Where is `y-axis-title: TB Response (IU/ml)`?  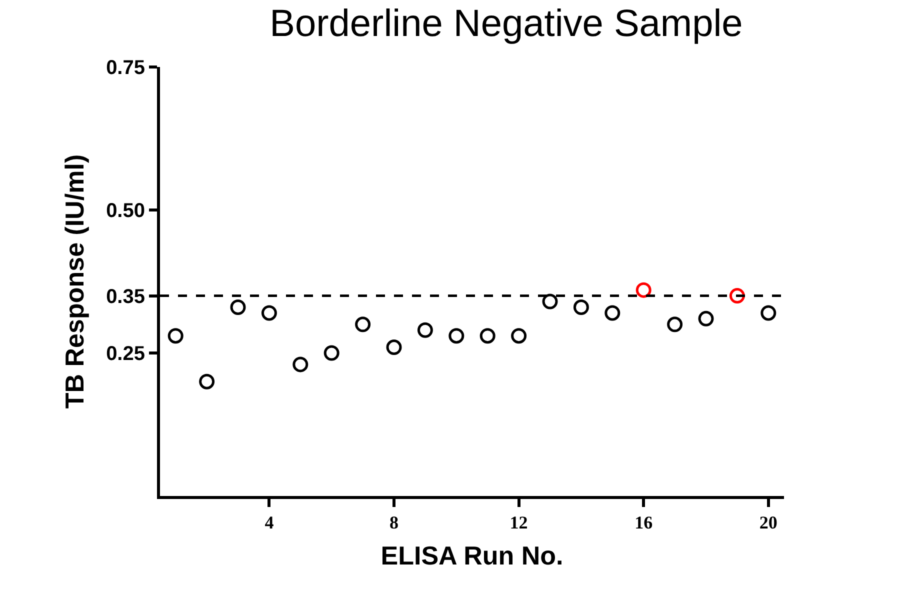 y-axis-title: TB Response (IU/ml) is located at coordinates (74, 281).